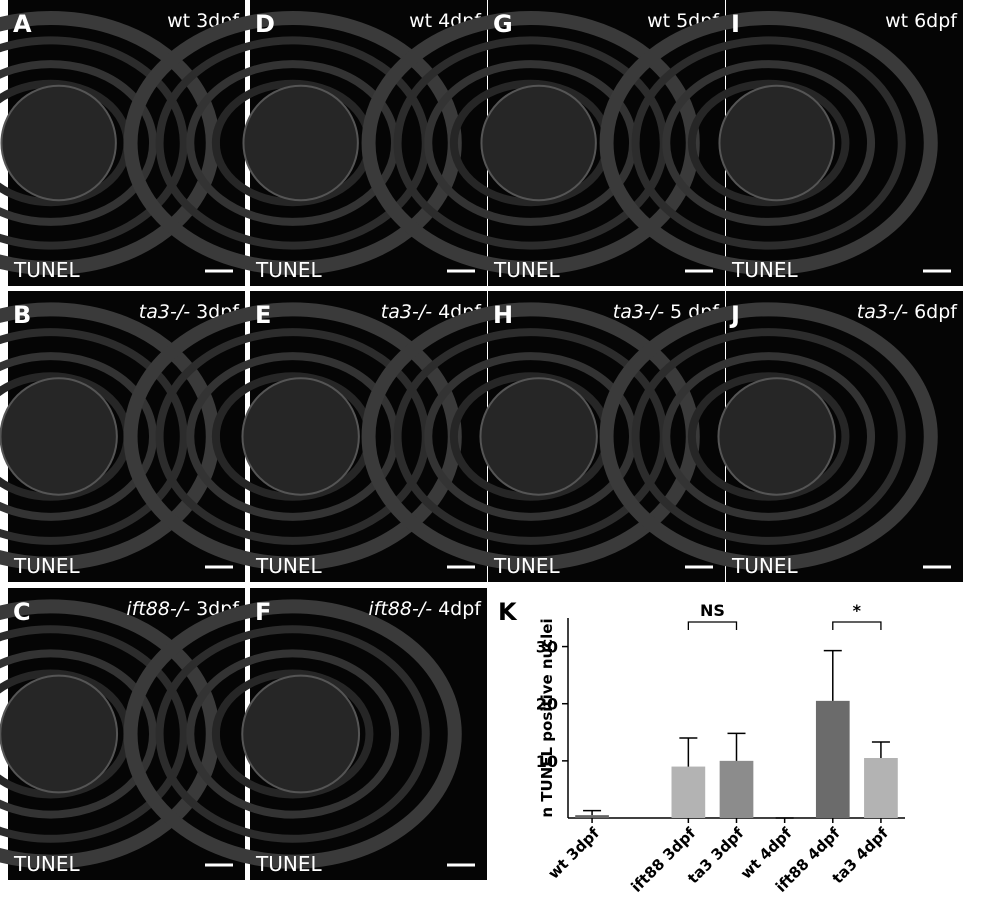  Describe the element at coordinates (265, 24) in the screenshot. I see `panel-letter: D` at that location.